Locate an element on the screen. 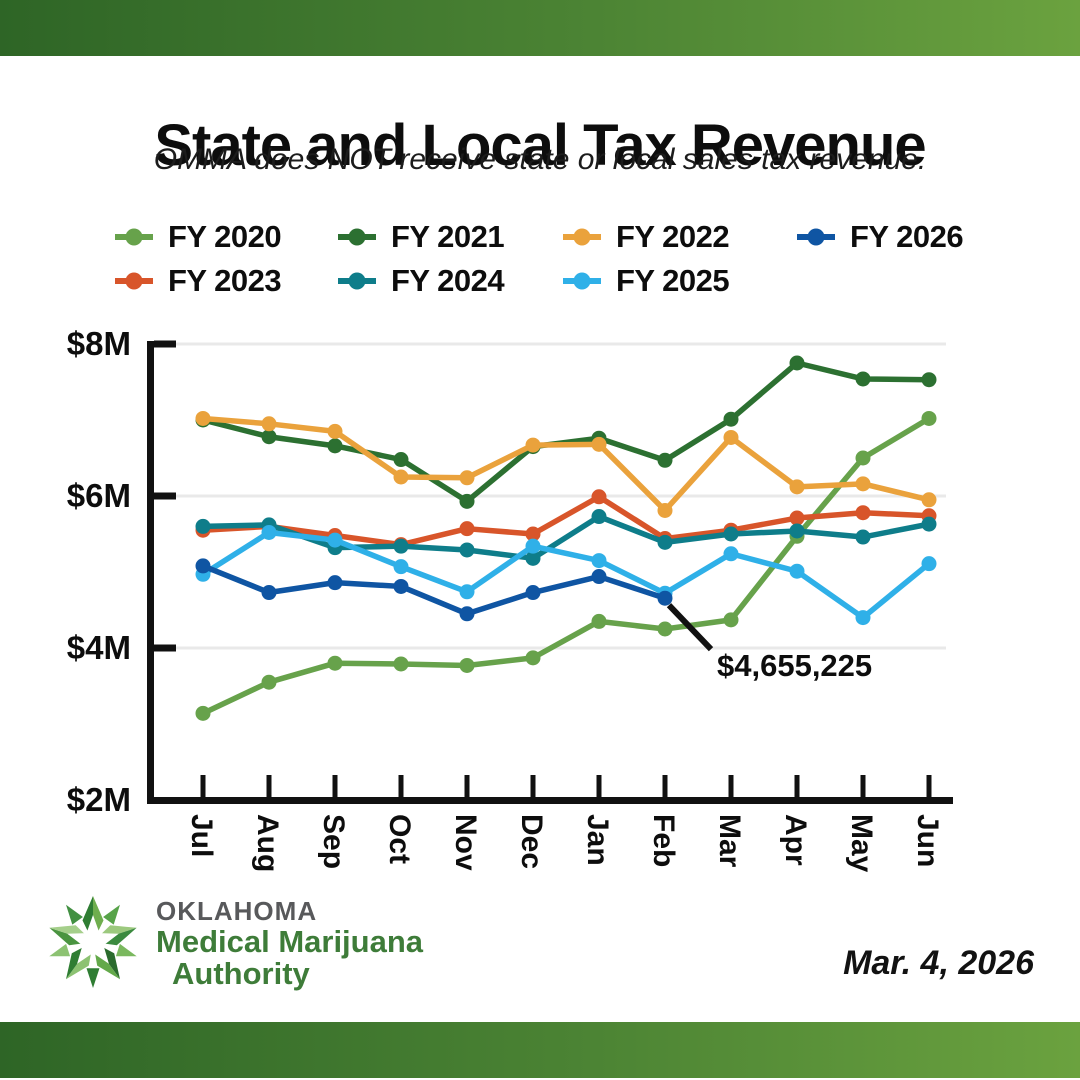 The width and height of the screenshot is (1080, 1080). page-title: State and Local Tax Revenue is located at coordinates (540, 145).